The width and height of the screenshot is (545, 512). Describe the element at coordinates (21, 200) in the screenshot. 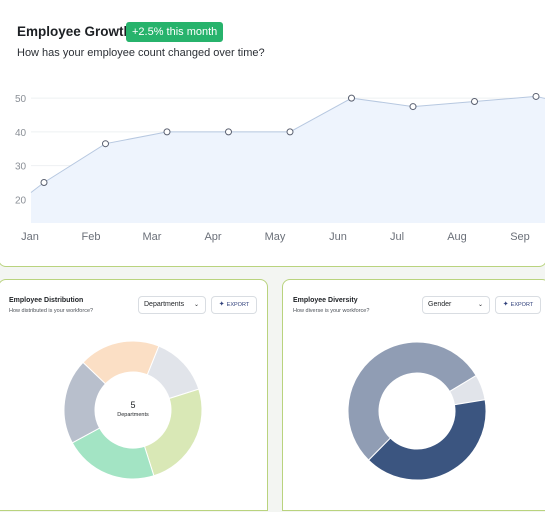

I see `y-tick-label: 20` at that location.